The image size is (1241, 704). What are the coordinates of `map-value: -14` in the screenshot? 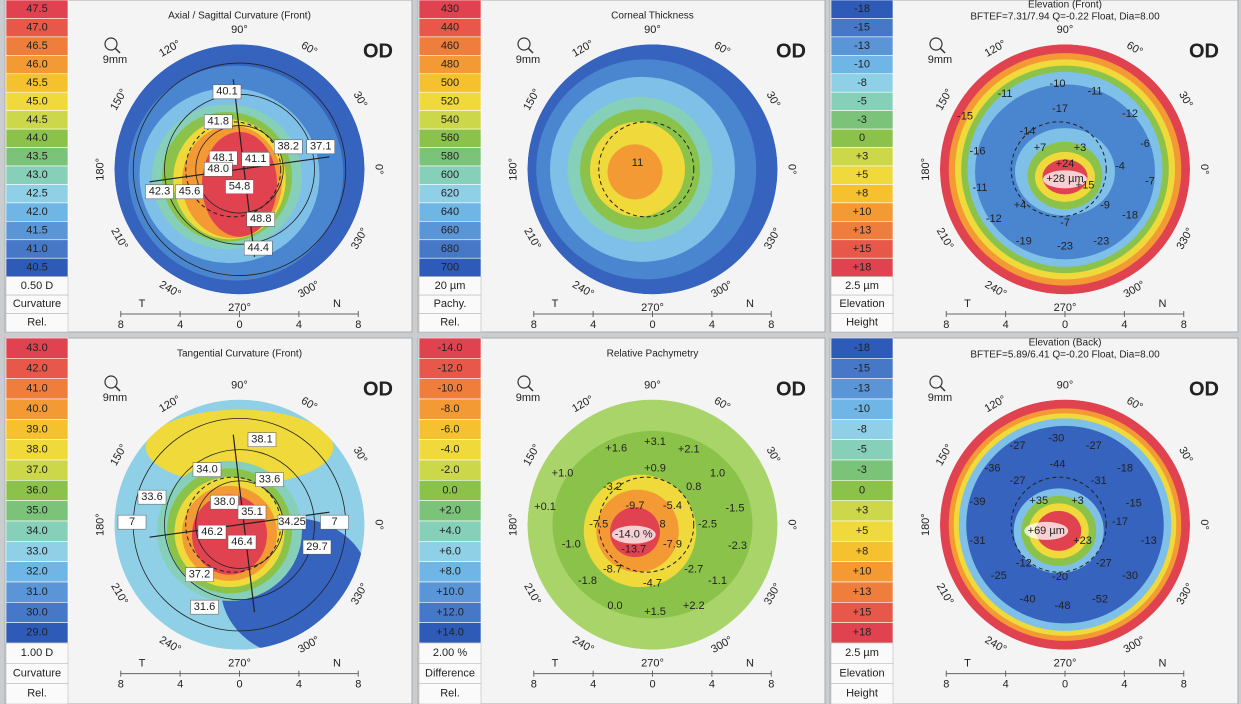 It's located at (1028, 132).